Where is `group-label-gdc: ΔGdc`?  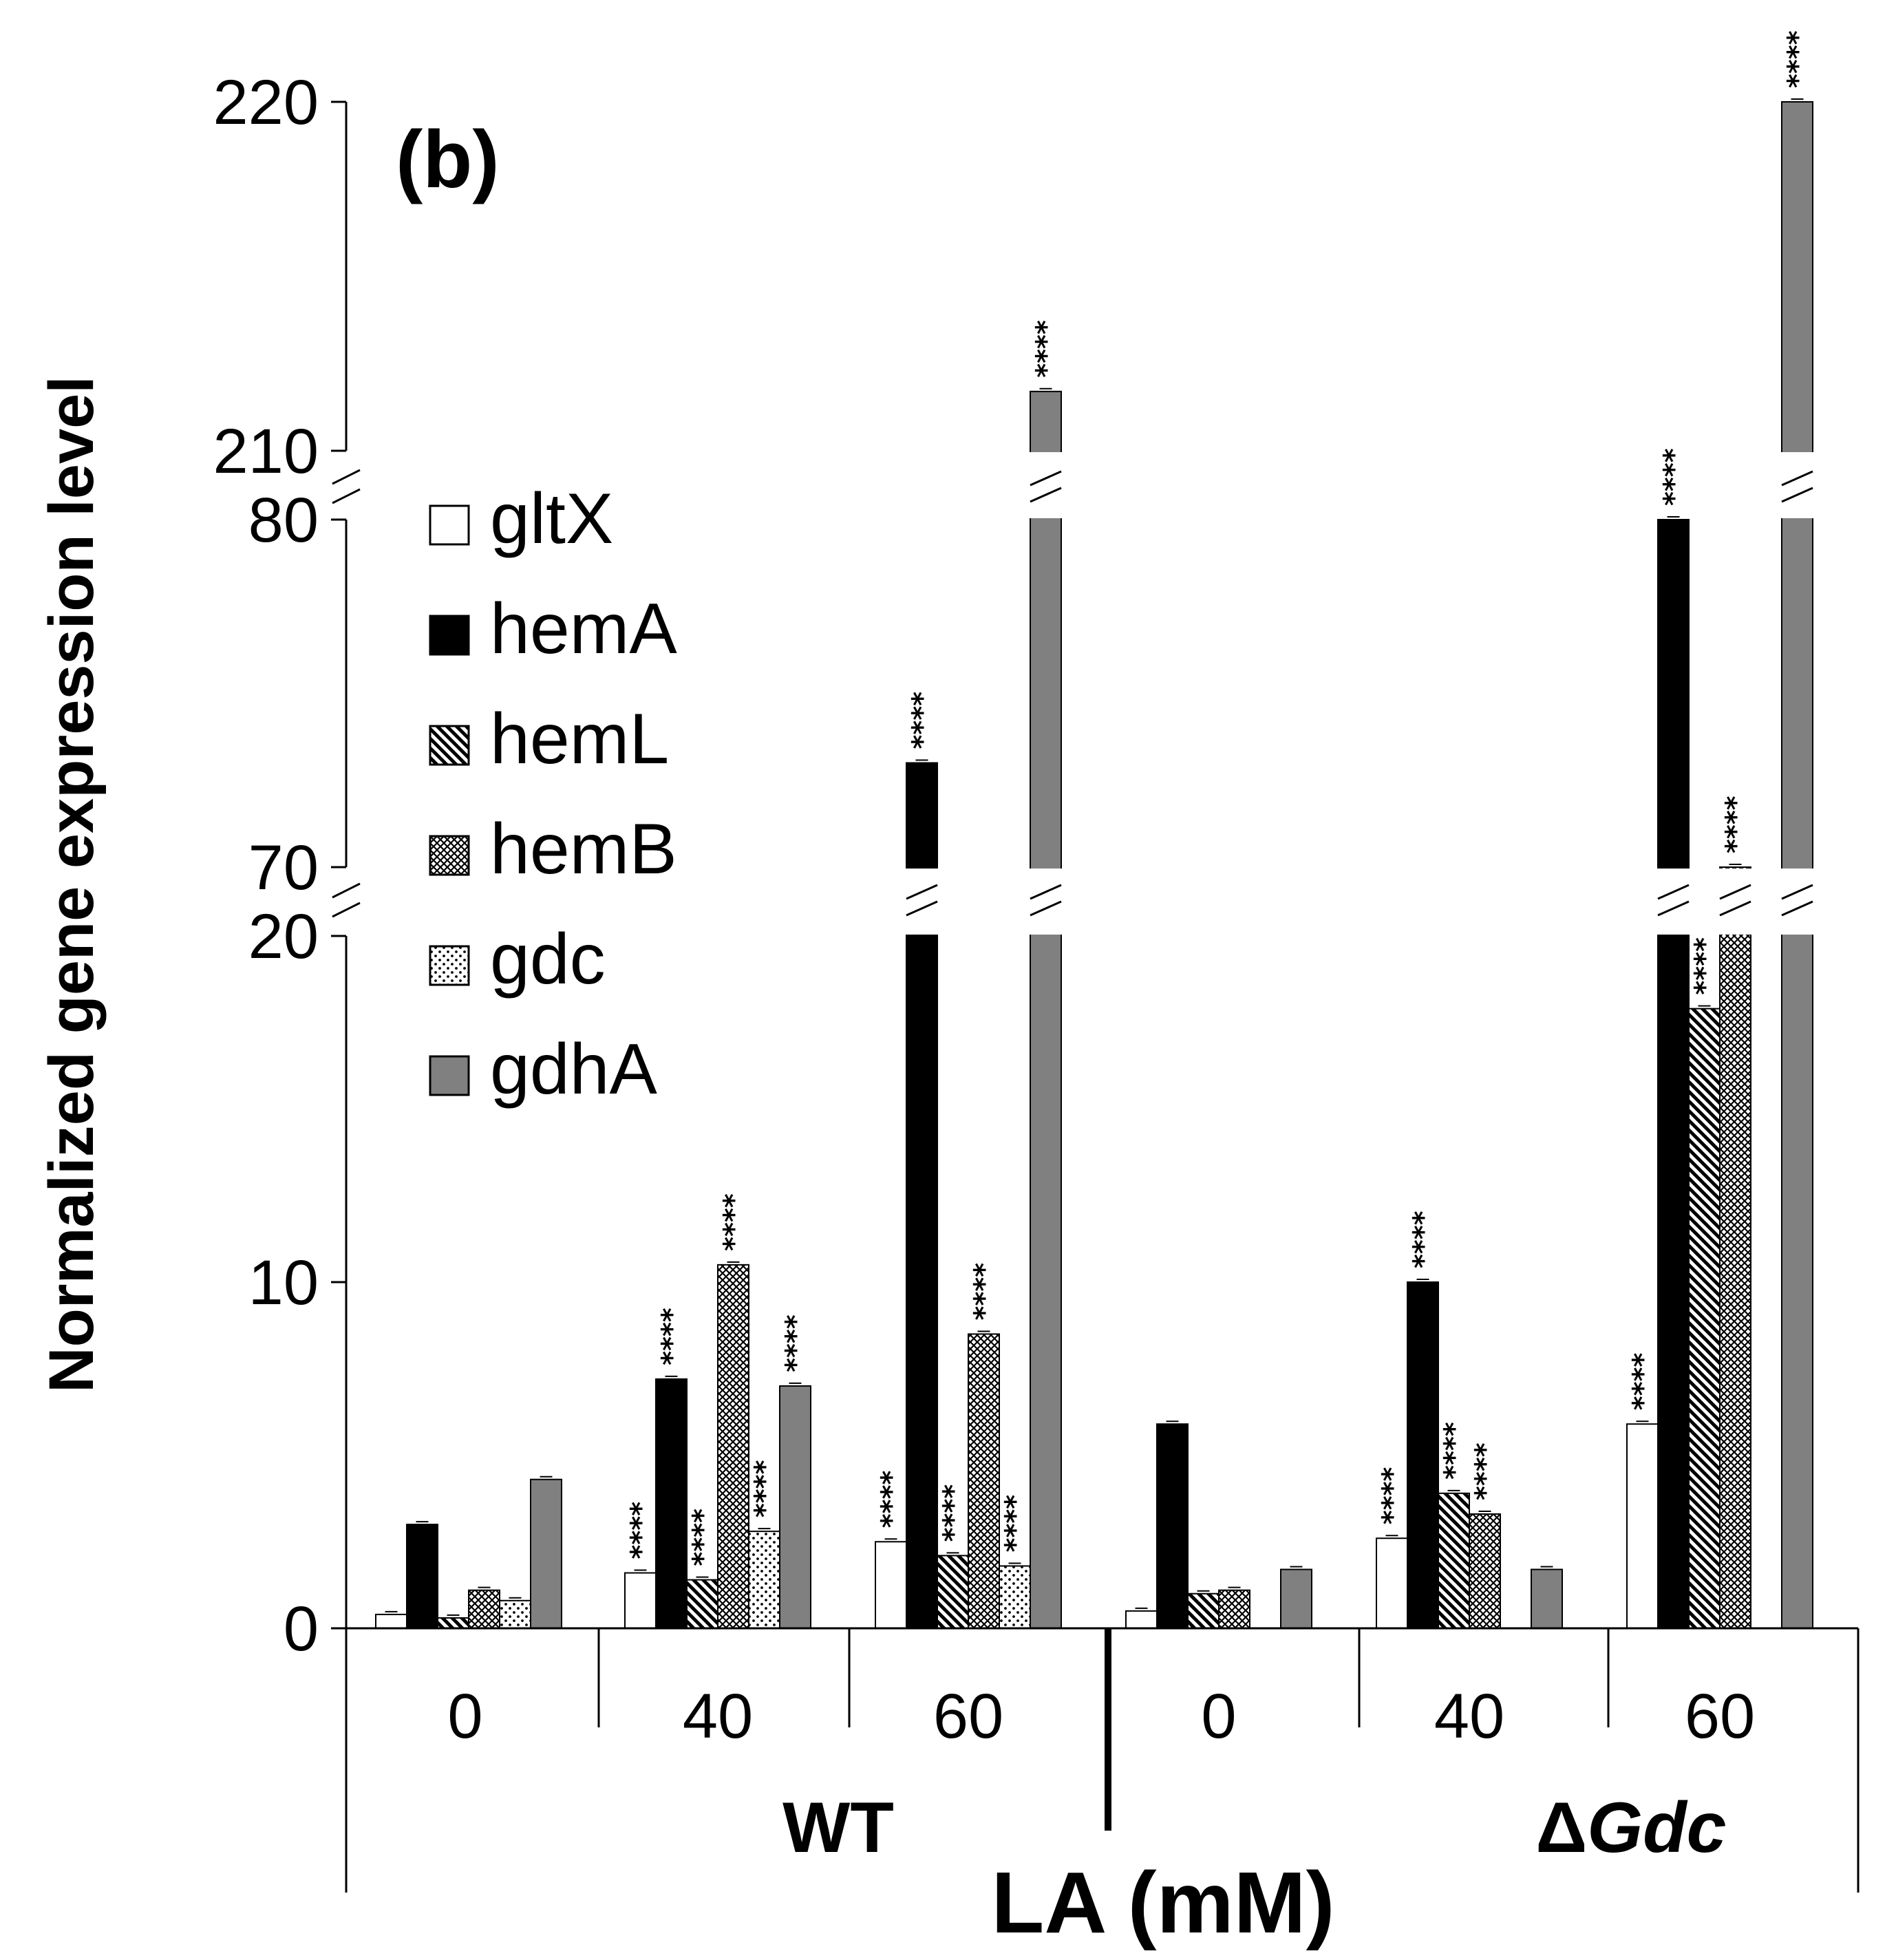
group-label-gdc: ΔGdc is located at coordinates (1630, 1828).